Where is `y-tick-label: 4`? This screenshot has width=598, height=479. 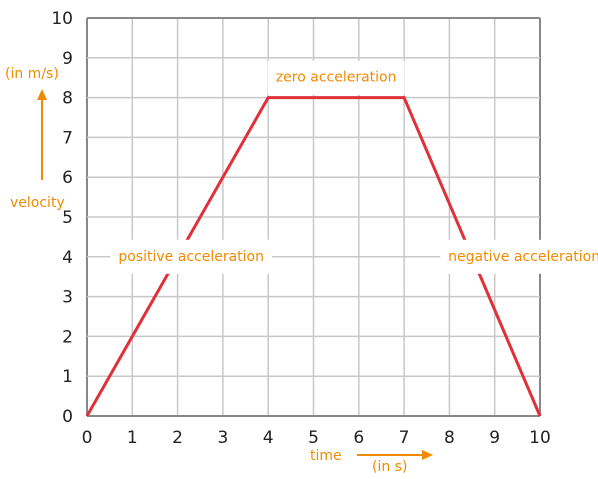 y-tick-label: 4 is located at coordinates (67, 258).